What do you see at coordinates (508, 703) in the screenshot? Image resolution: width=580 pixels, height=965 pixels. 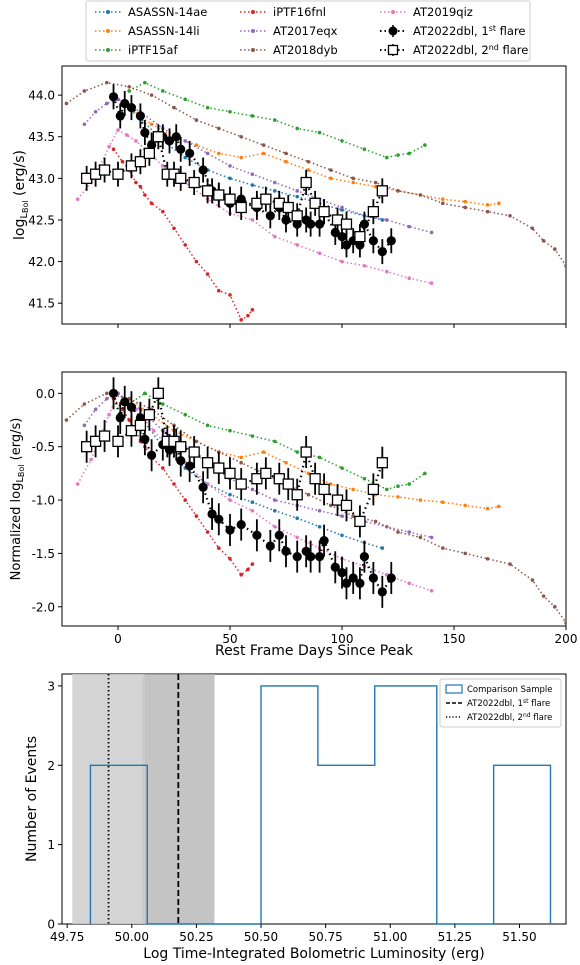 I see `legend-label: AT2022dbl, 1st flare` at bounding box center [508, 703].